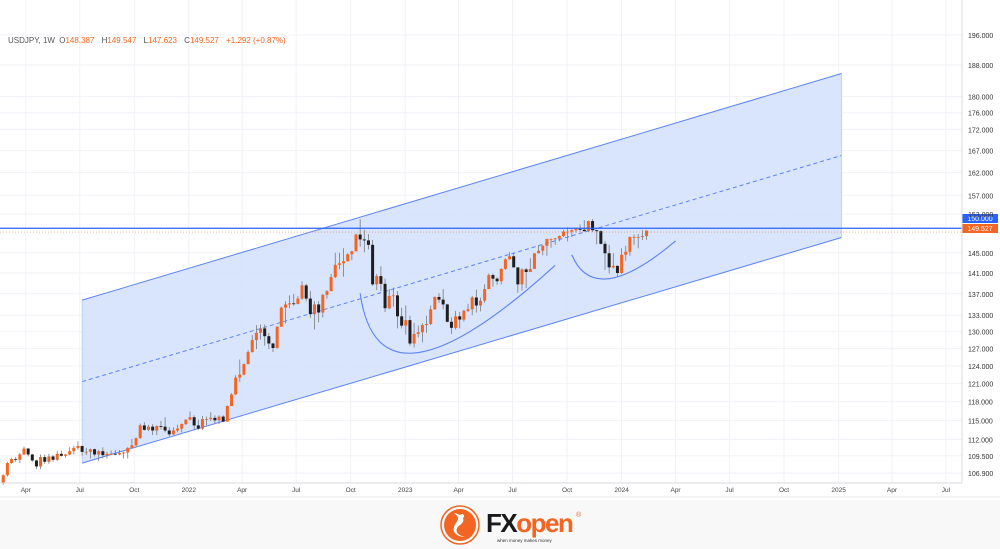 The height and width of the screenshot is (549, 1000). What do you see at coordinates (351, 490) in the screenshot?
I see `x-tick-label: Oct` at bounding box center [351, 490].